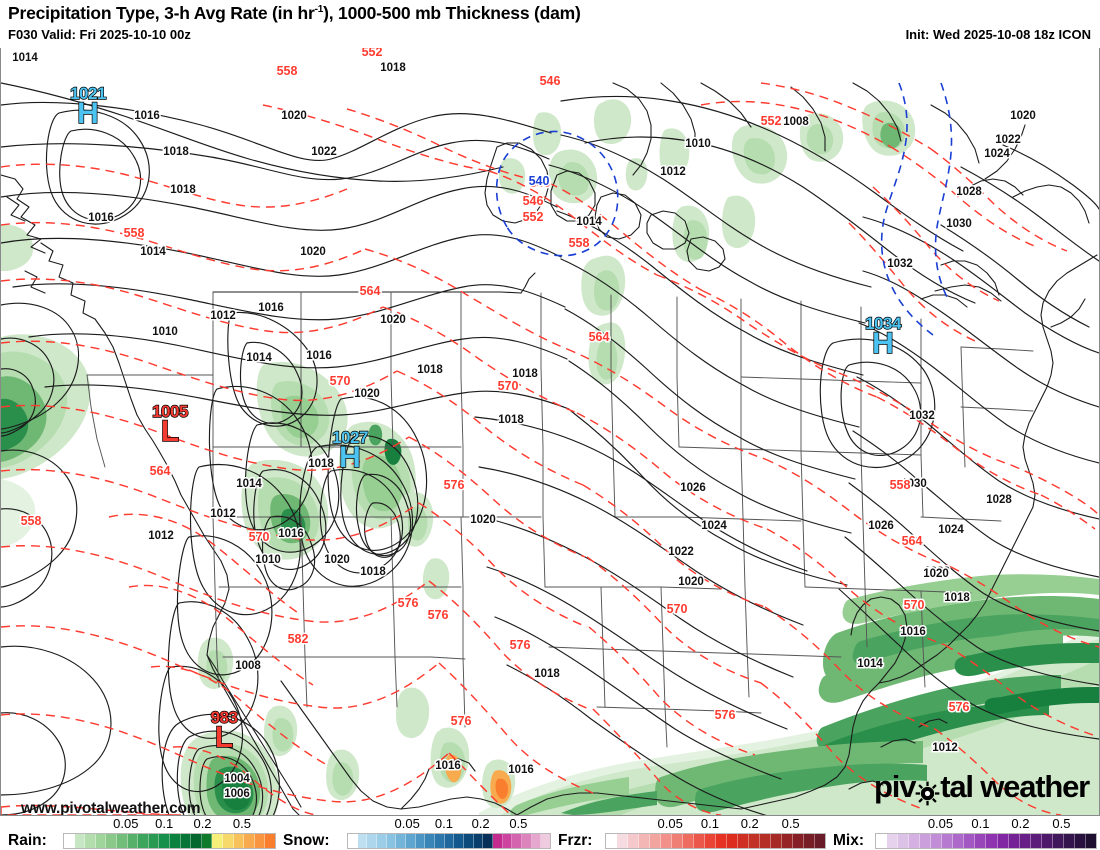 This screenshot has height=850, width=1100. I want to click on logo-text-post: tal weather, so click(1015, 786).